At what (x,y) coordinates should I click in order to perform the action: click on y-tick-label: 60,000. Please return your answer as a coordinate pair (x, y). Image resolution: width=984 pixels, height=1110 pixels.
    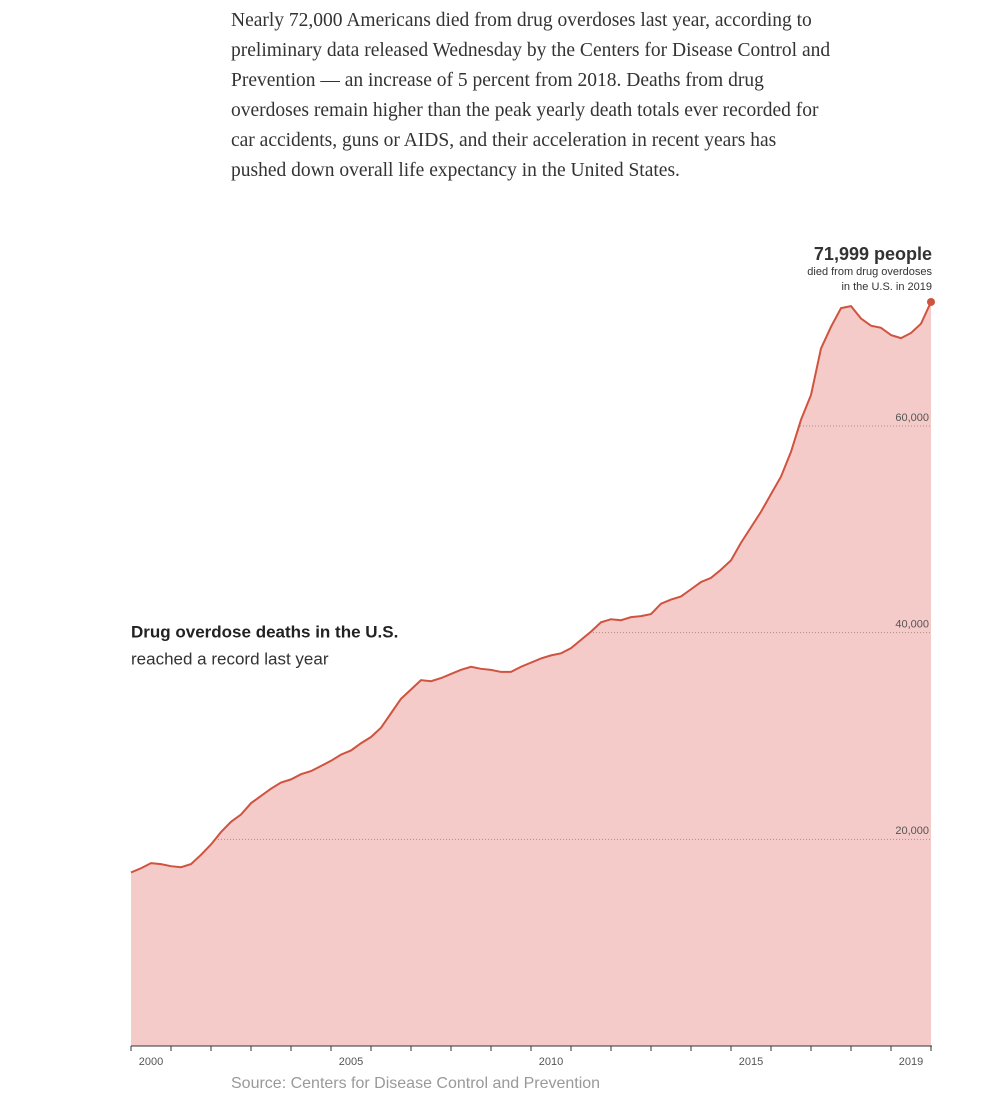
    Looking at the image, I should click on (912, 418).